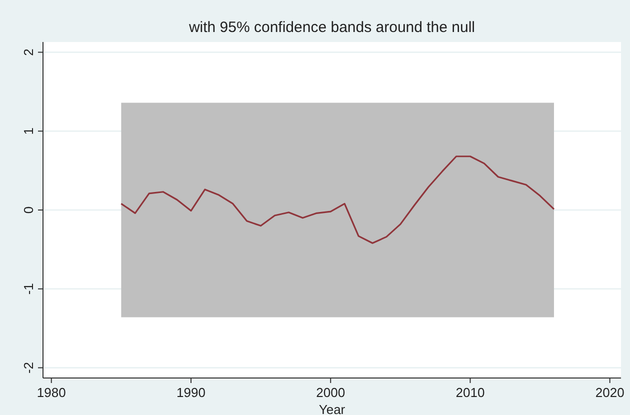 The width and height of the screenshot is (630, 415). I want to click on y-tick-label: 0, so click(28, 210).